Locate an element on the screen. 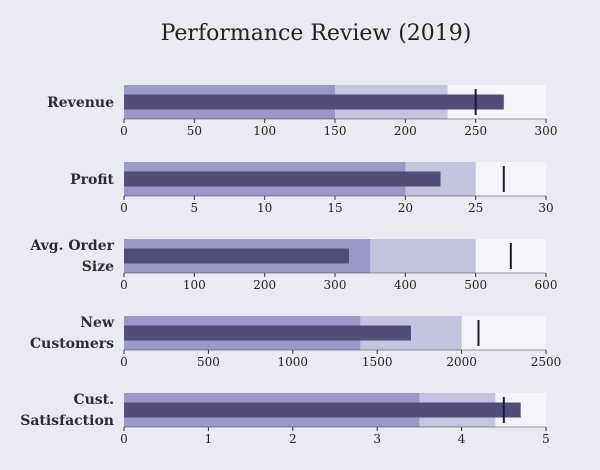 The image size is (600, 470). x-tick-label: 10 is located at coordinates (264, 208).